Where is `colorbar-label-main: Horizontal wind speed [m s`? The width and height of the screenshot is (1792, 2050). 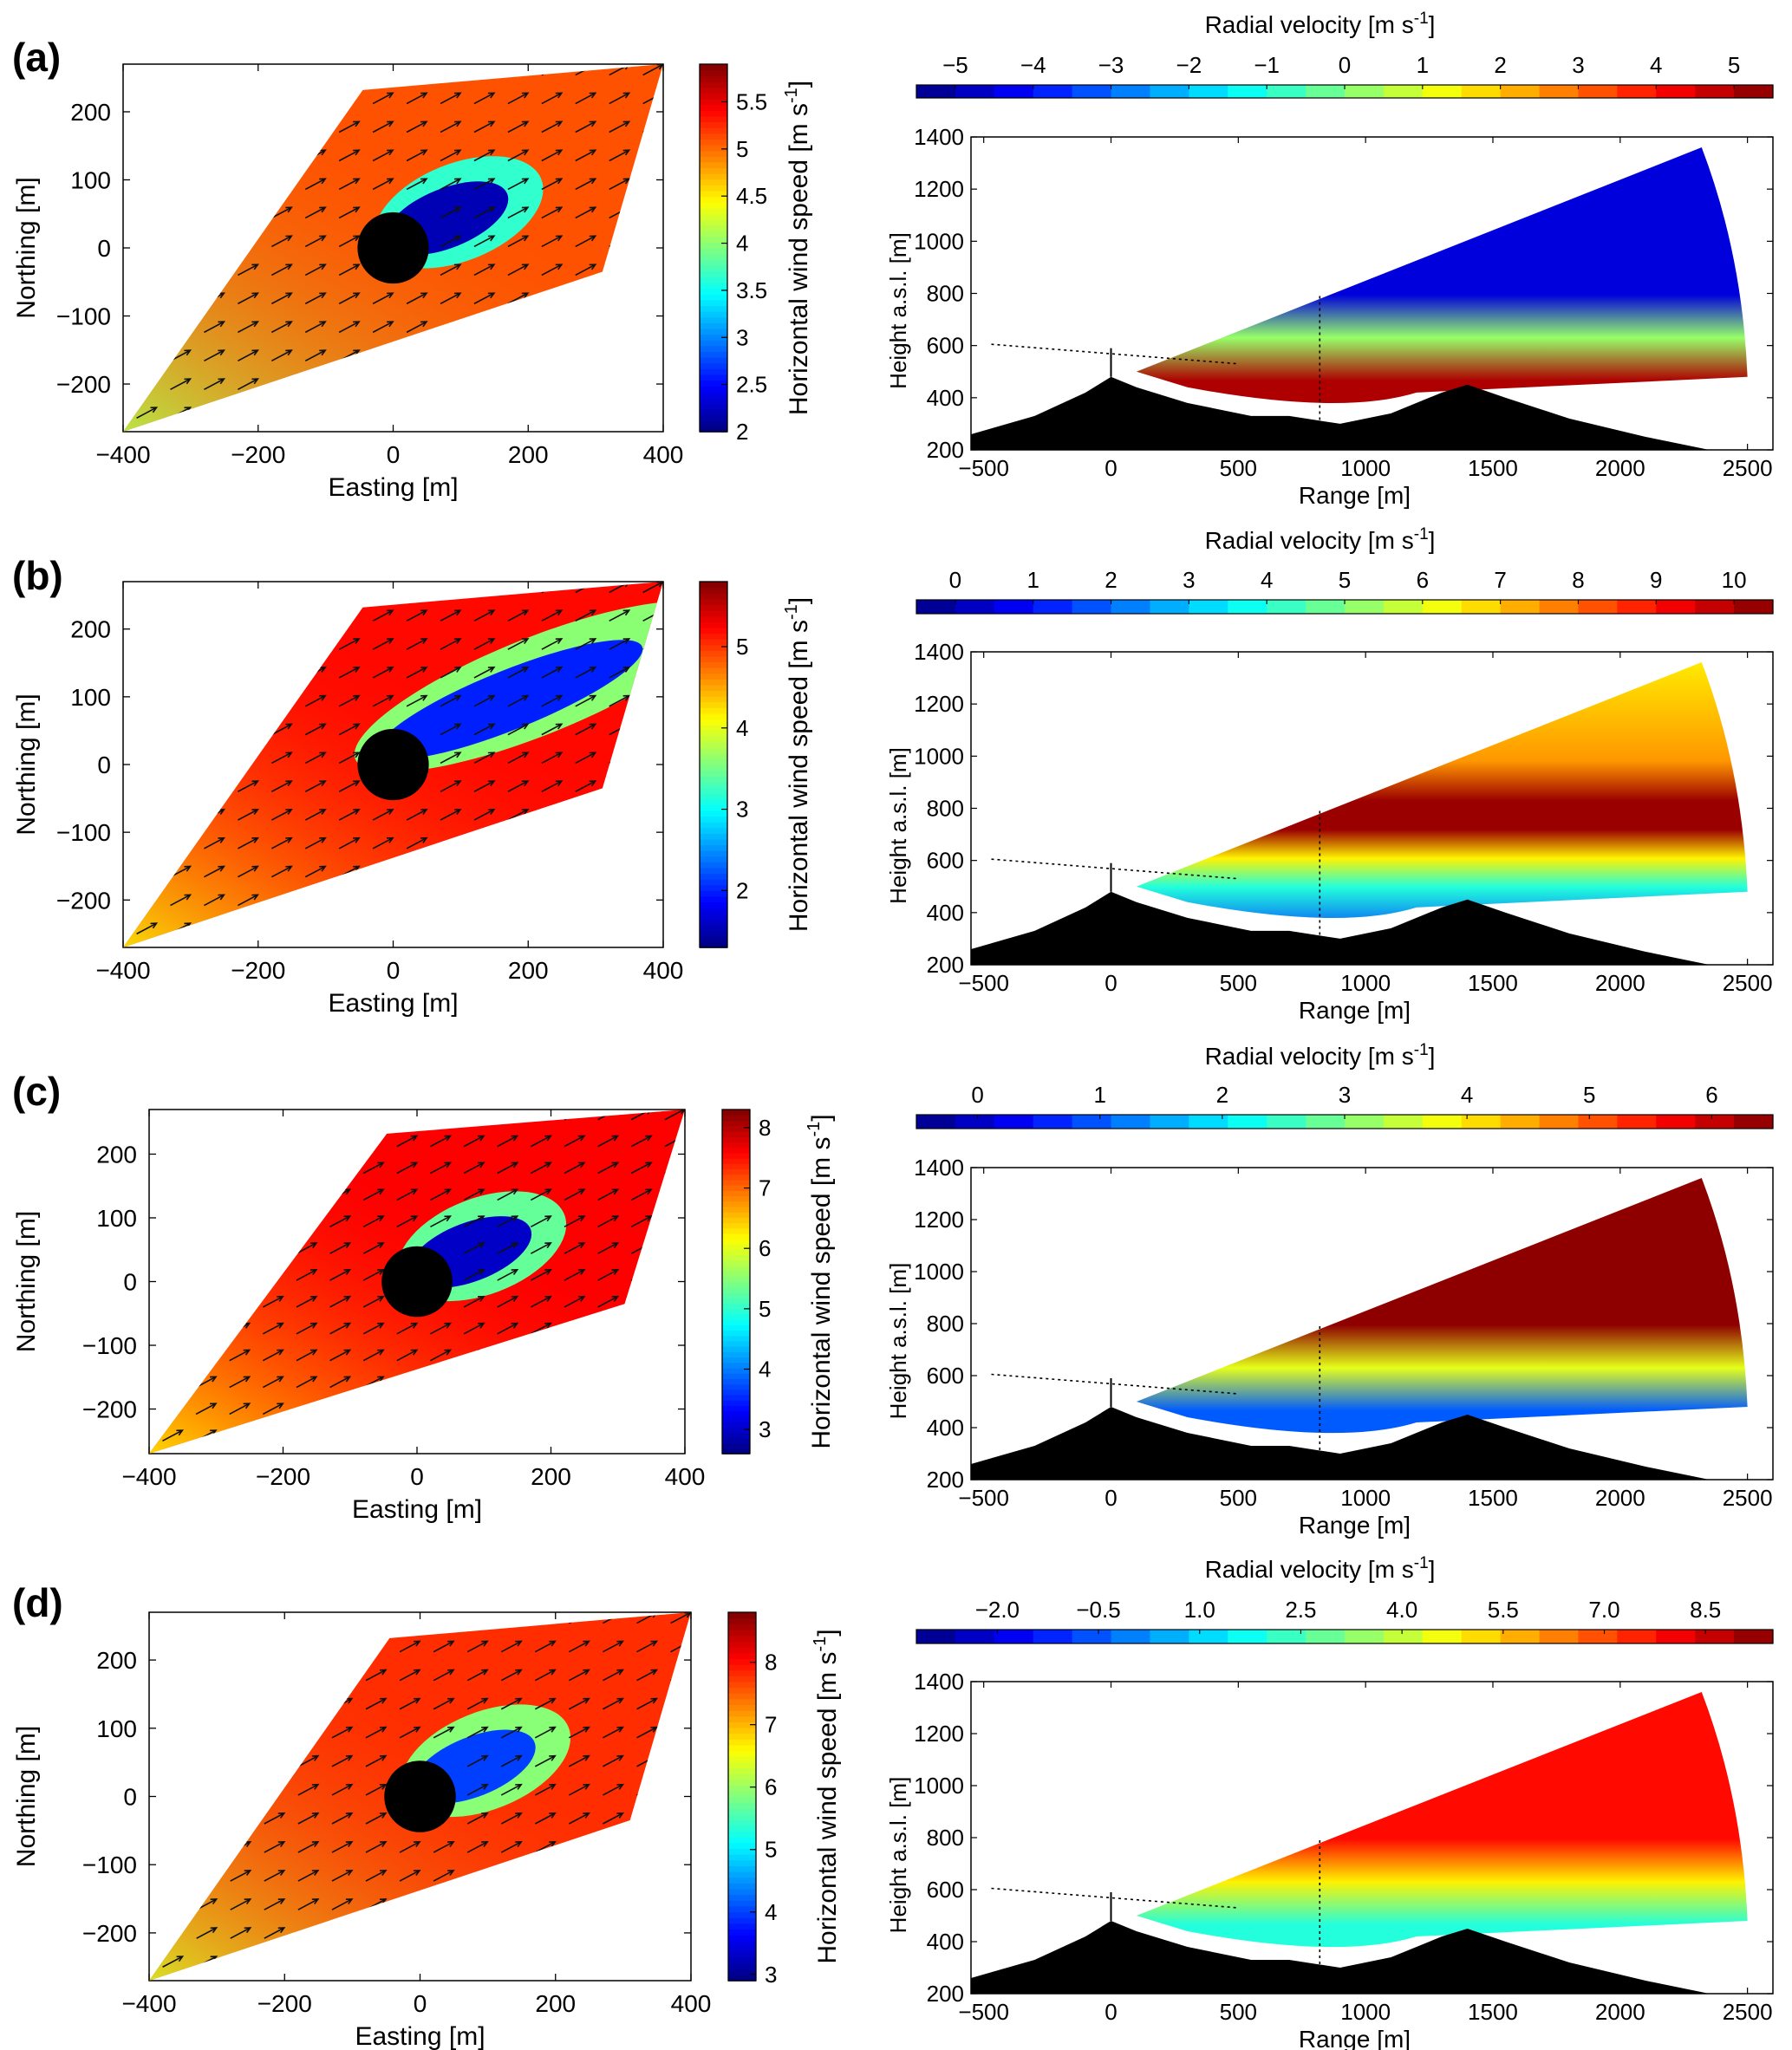 colorbar-label-main: Horizontal wind speed [m s is located at coordinates (799, 776).